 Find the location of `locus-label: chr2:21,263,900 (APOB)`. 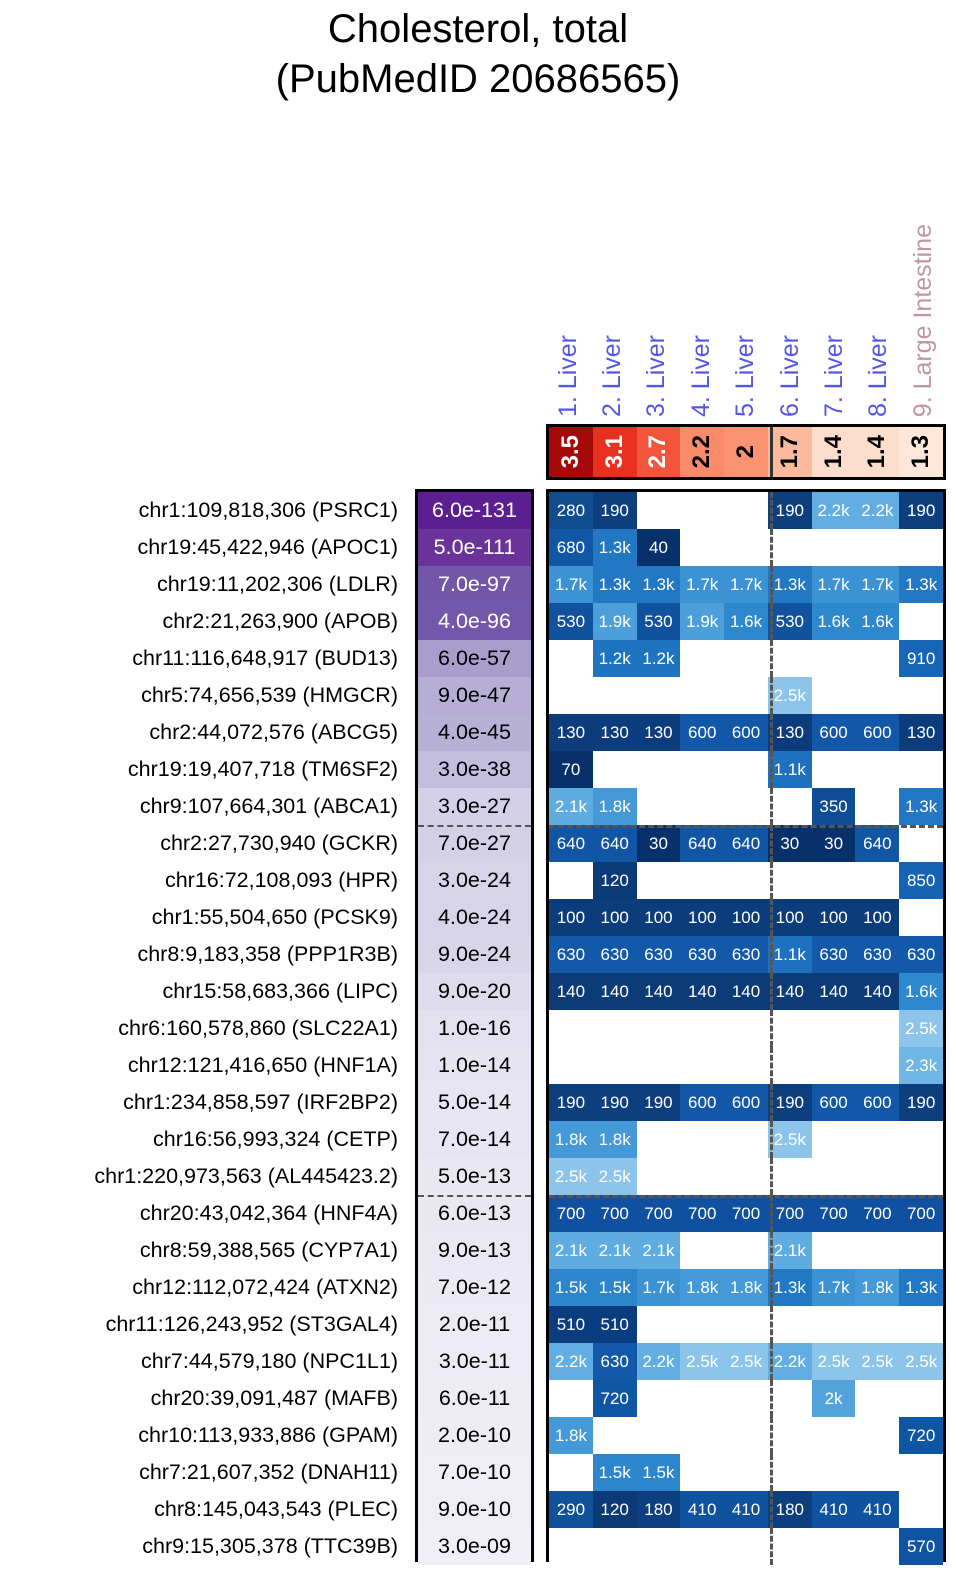

locus-label: chr2:21,263,900 (APOB) is located at coordinates (280, 621).